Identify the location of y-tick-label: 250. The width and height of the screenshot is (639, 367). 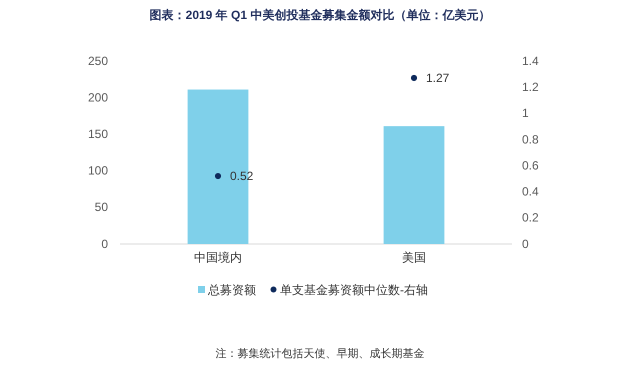
(98, 61).